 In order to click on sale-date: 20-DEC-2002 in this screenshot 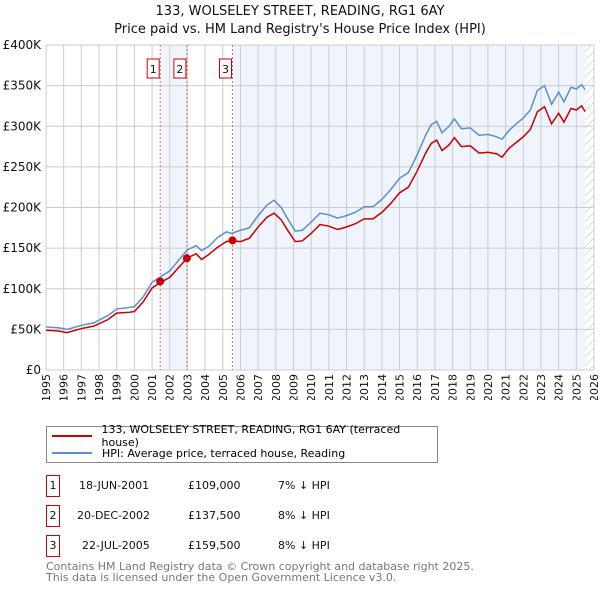, I will do `click(114, 515)`.